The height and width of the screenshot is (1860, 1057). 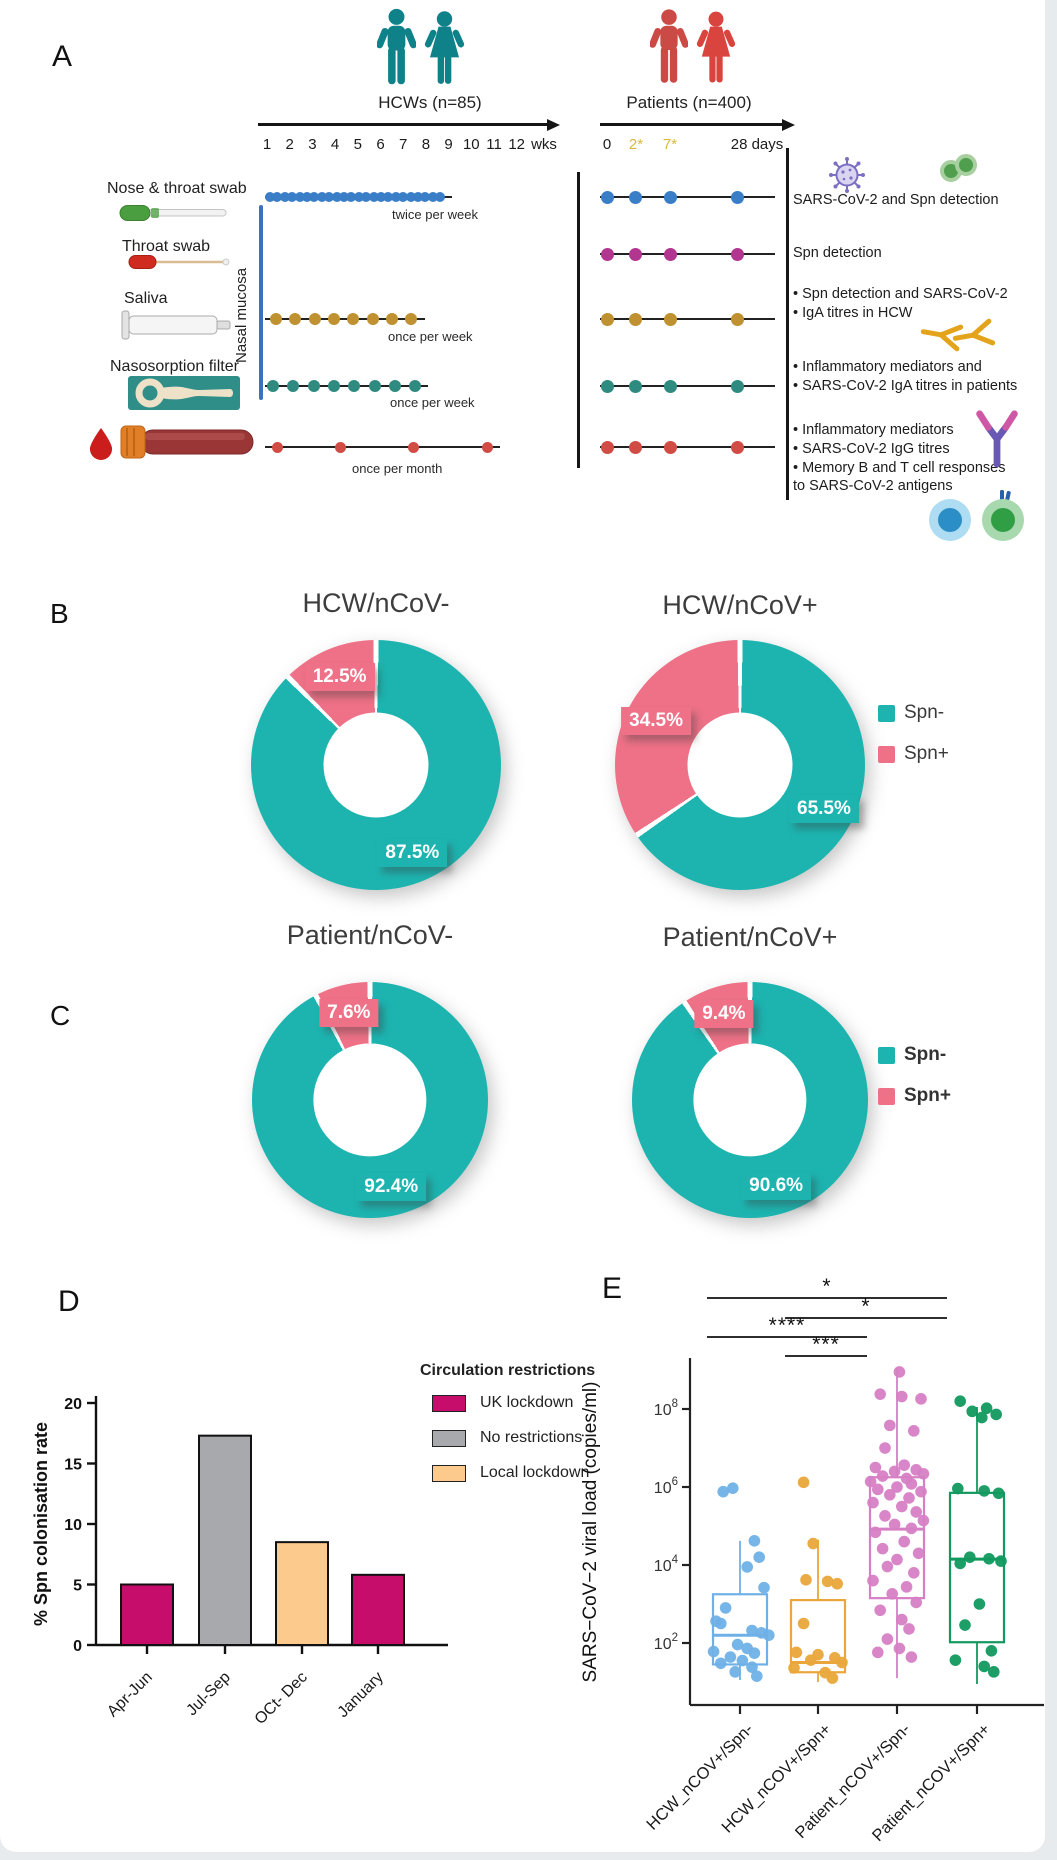 What do you see at coordinates (666, 1564) in the screenshot?
I see `y-tick-label: 10⁴` at bounding box center [666, 1564].